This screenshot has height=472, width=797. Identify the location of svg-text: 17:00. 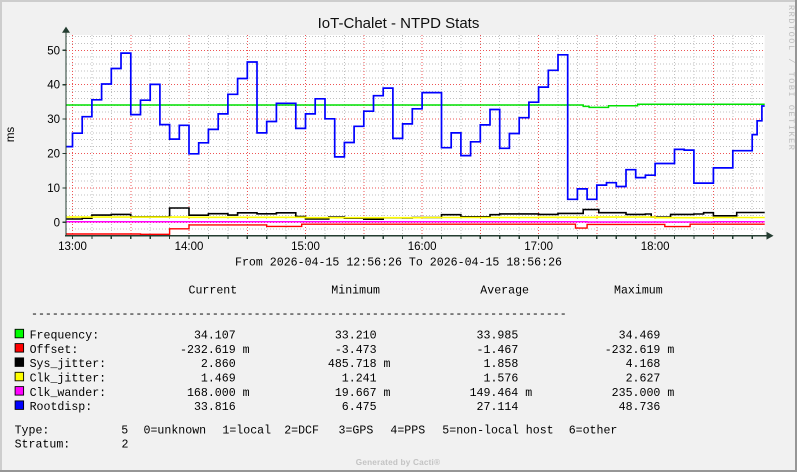
(538, 247).